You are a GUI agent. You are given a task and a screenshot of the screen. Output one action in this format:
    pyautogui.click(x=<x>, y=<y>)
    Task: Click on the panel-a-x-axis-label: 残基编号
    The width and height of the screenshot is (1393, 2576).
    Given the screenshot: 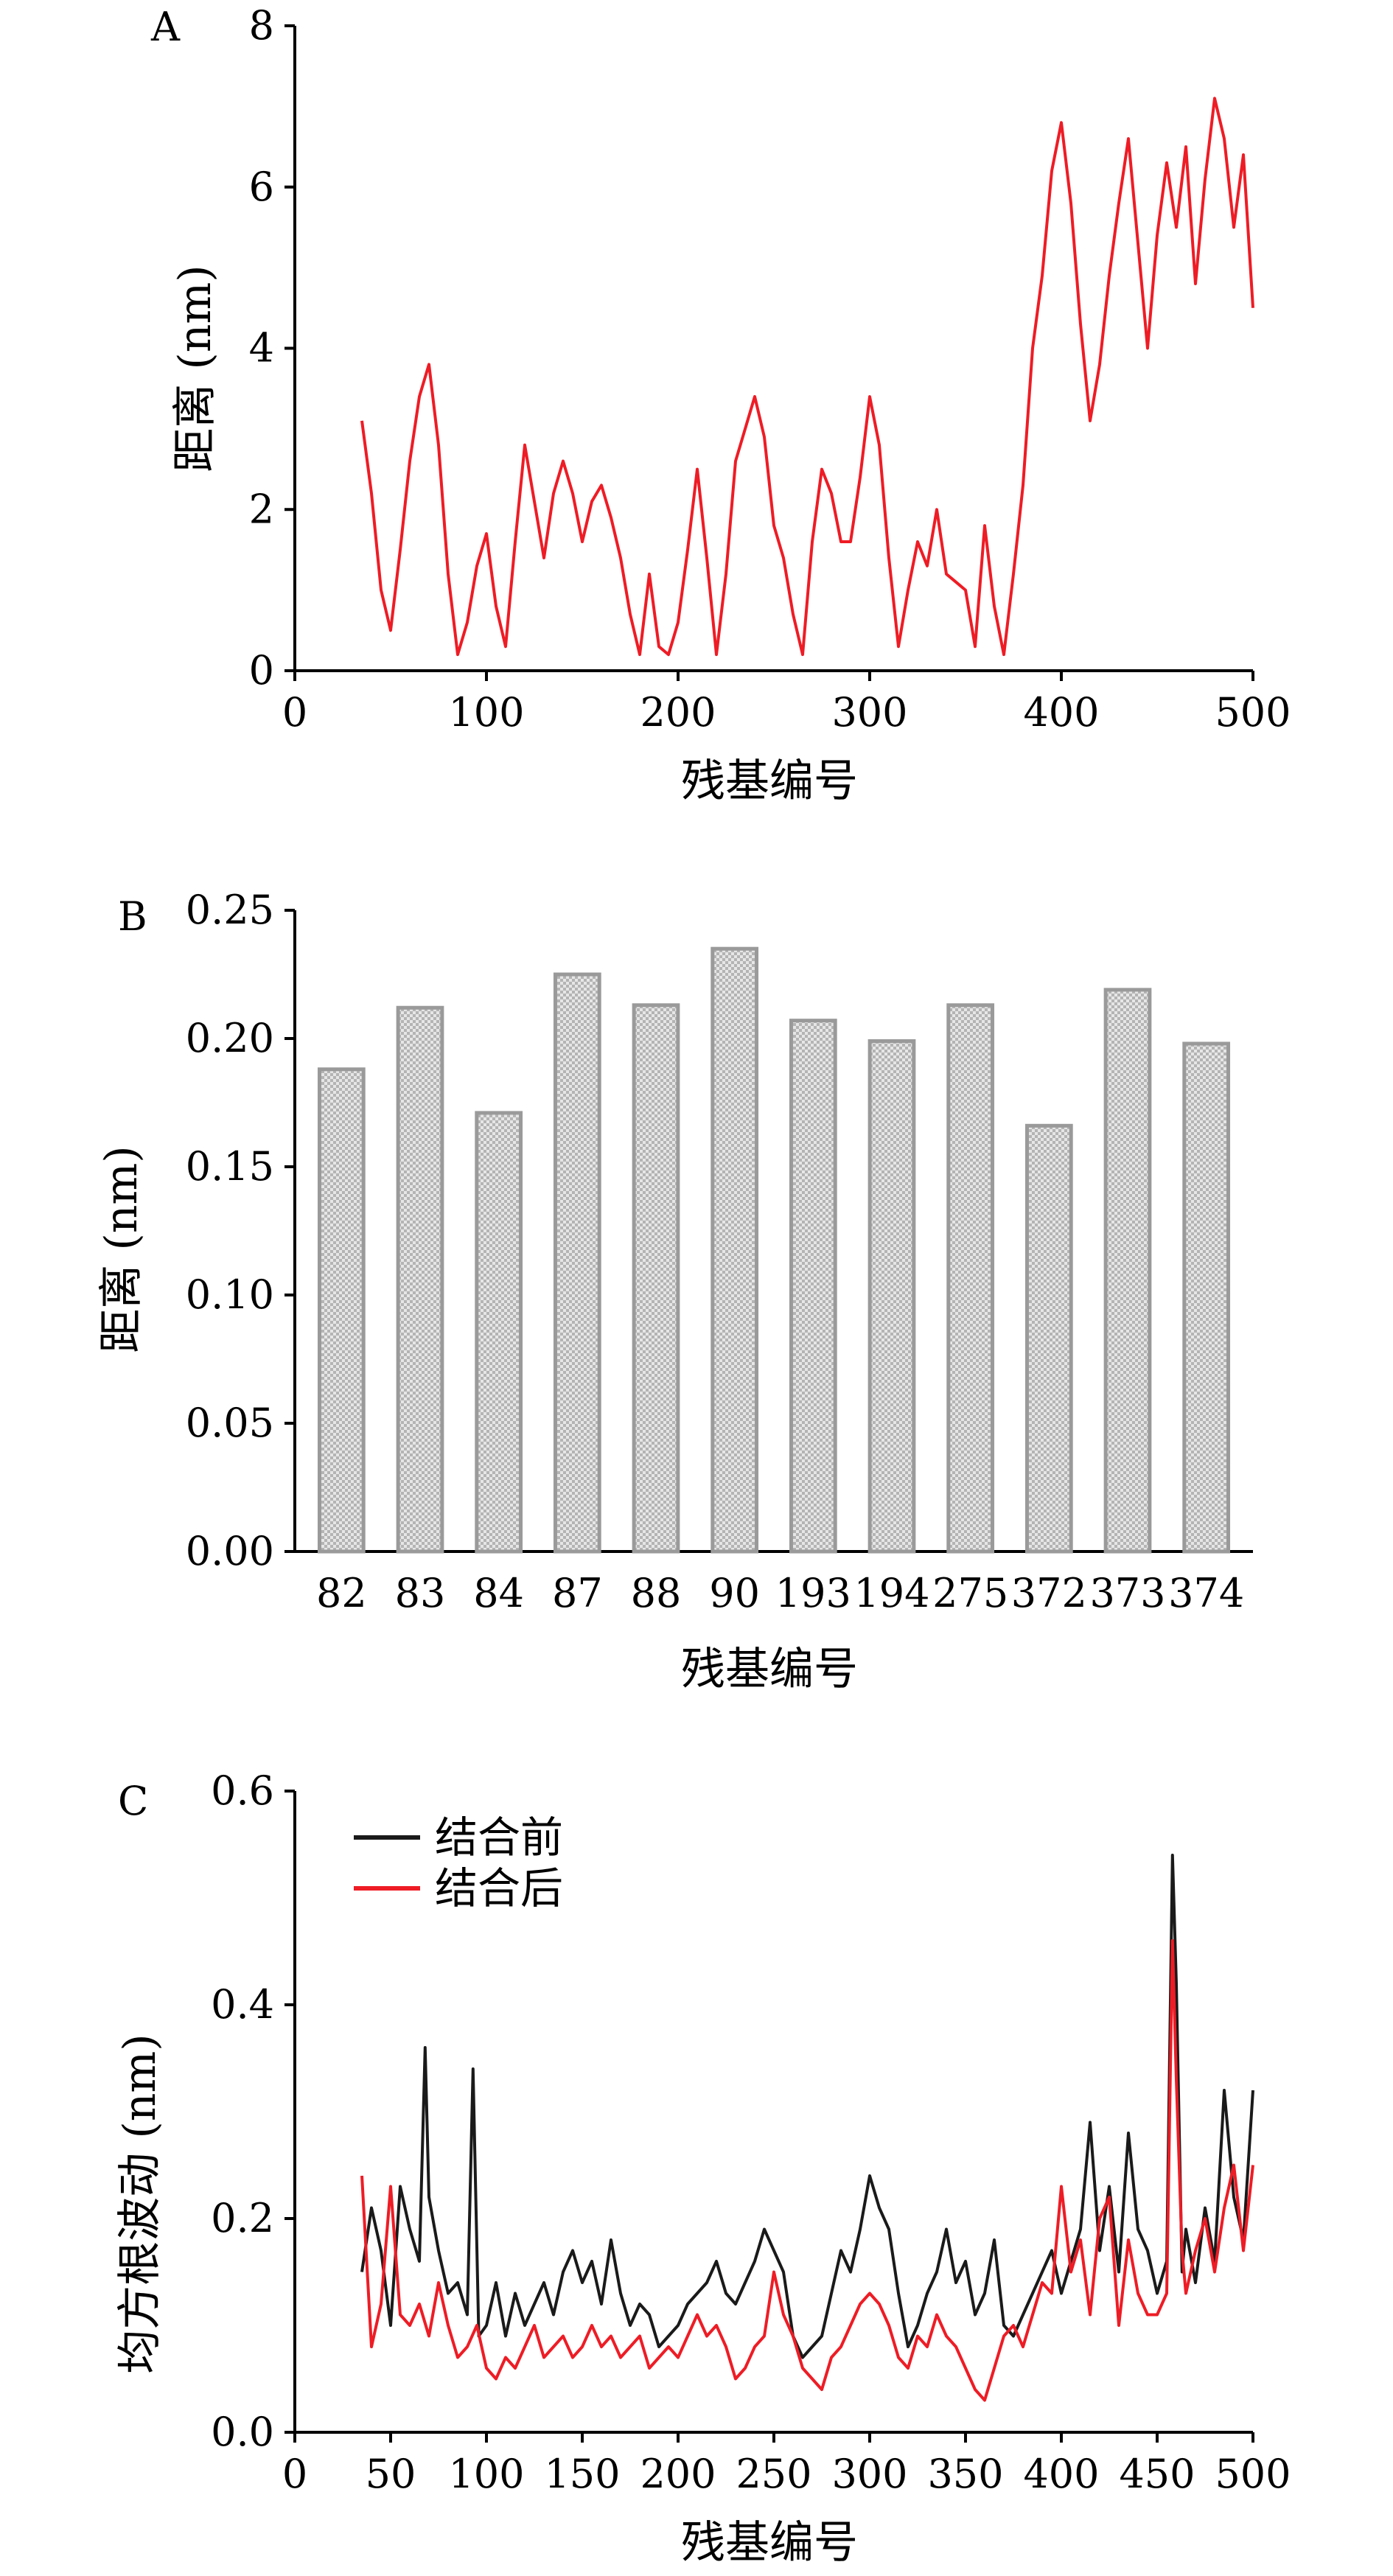 What is the action you would take?
    pyautogui.click(x=770, y=781)
    